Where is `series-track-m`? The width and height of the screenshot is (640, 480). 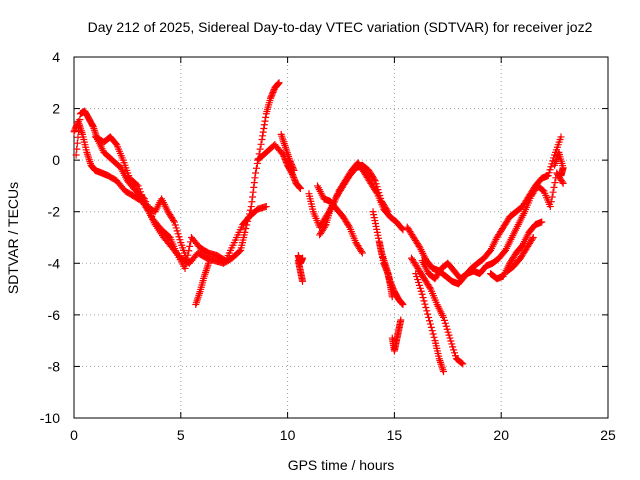
series-track-m is located at coordinates (385, 270).